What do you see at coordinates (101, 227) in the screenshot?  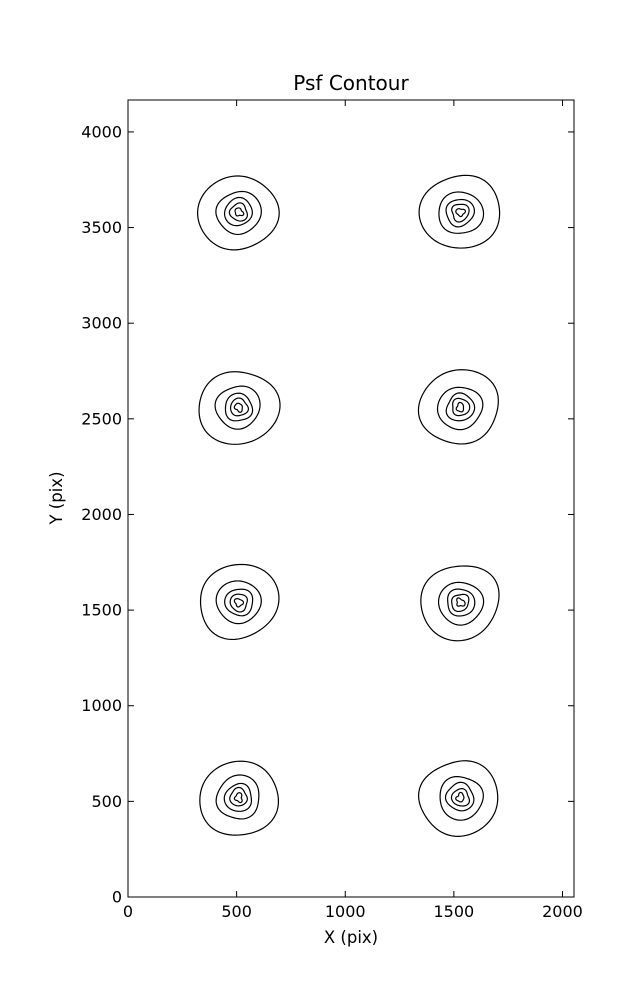 I see `y-tick-label: 3500` at bounding box center [101, 227].